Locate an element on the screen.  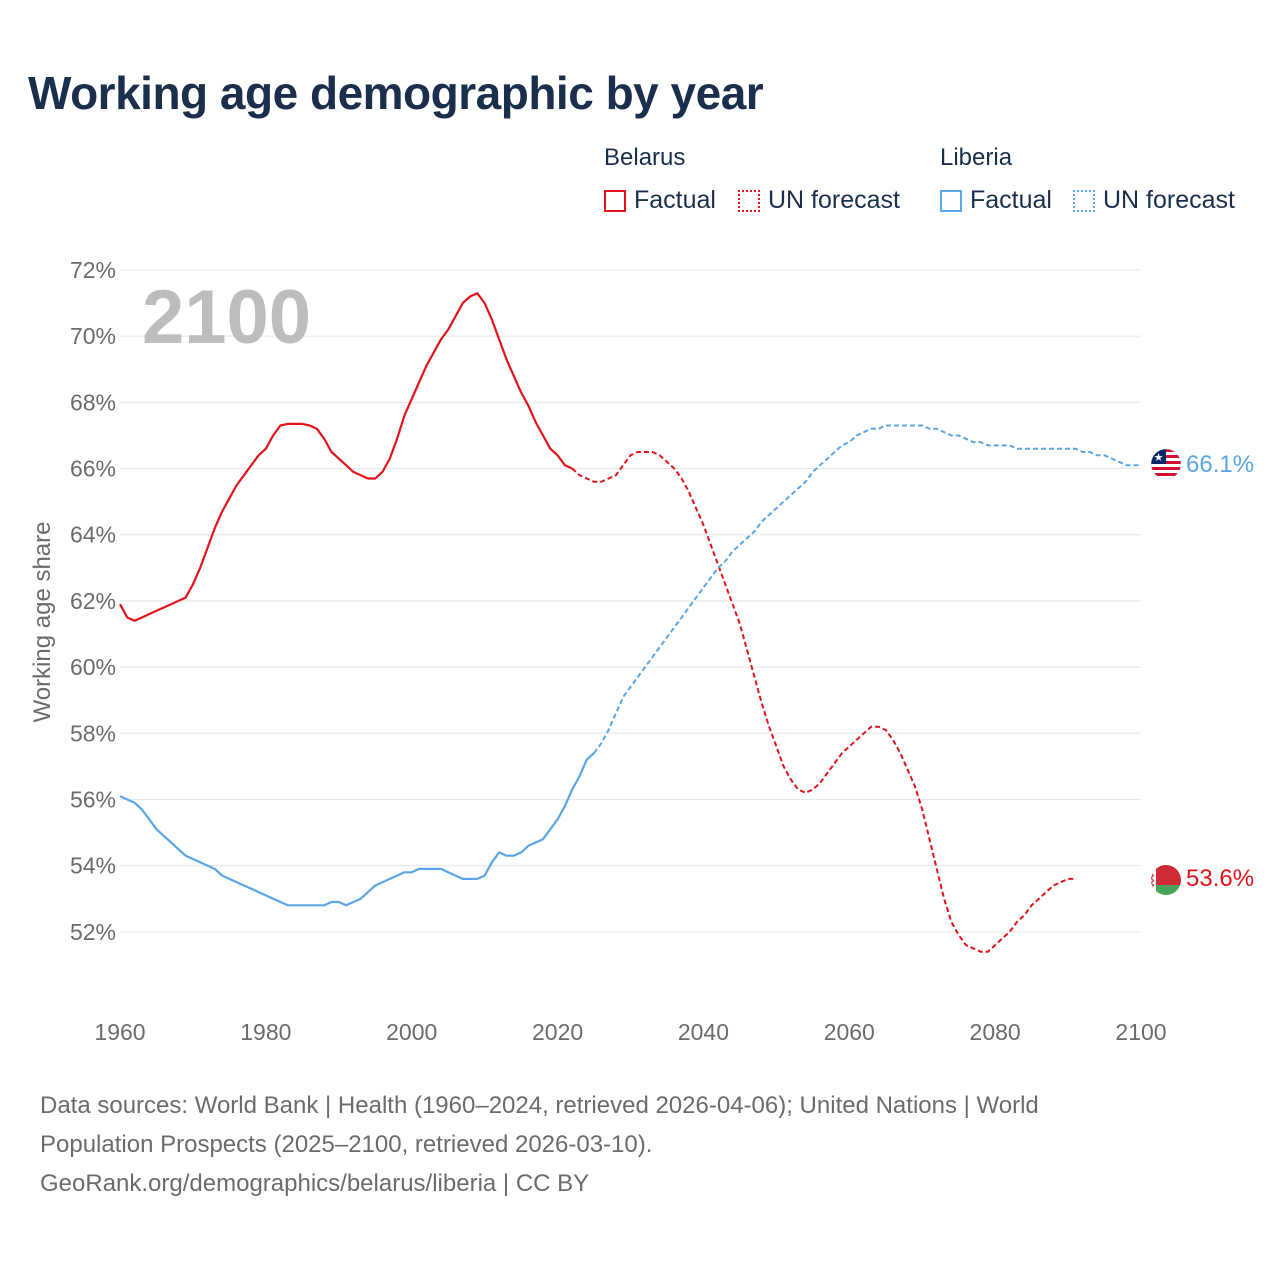
year-watermark: 2100 is located at coordinates (226, 317).